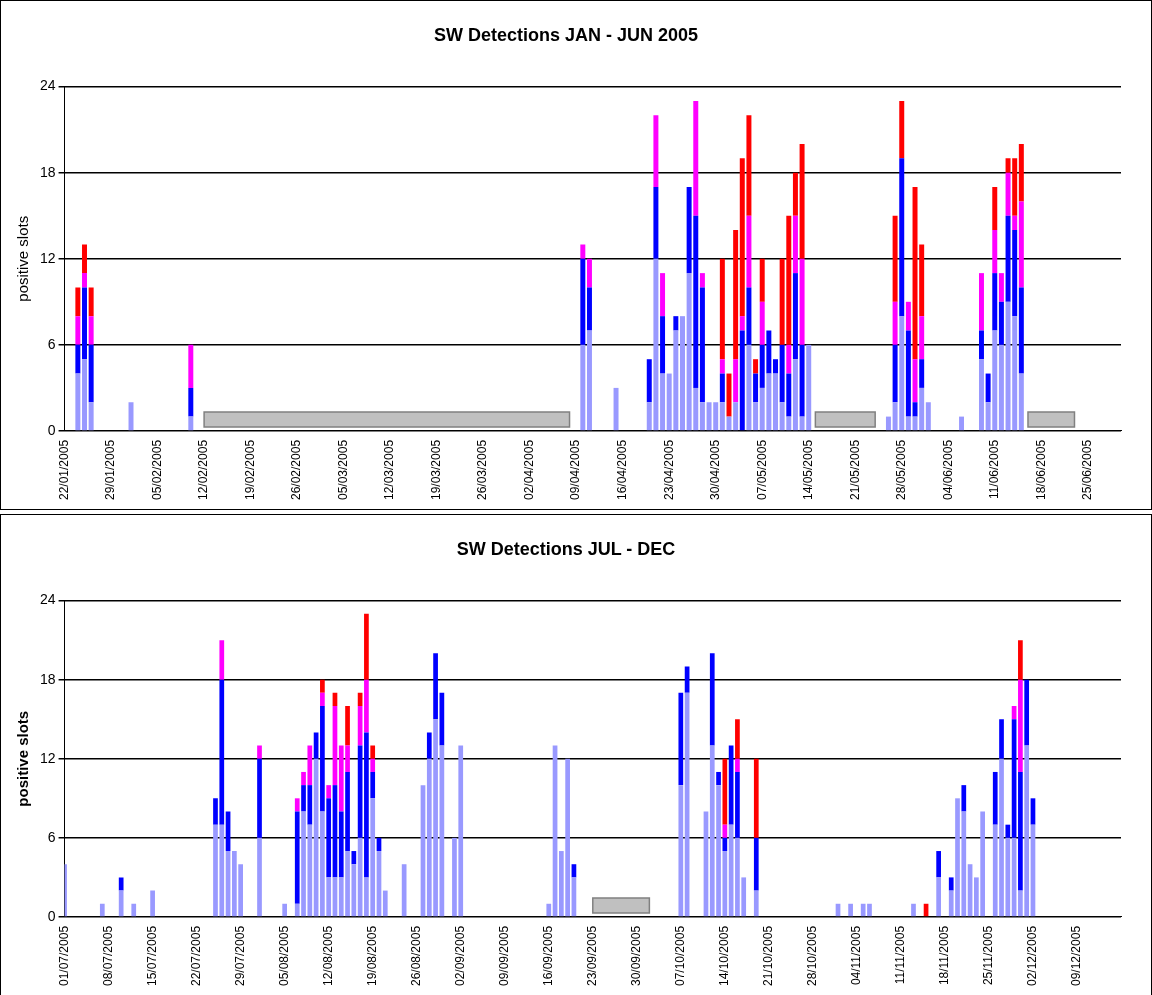 This screenshot has height=995, width=1152. What do you see at coordinates (151, 955) in the screenshot?
I see `x-tick-label: 15/07/2005` at bounding box center [151, 955].